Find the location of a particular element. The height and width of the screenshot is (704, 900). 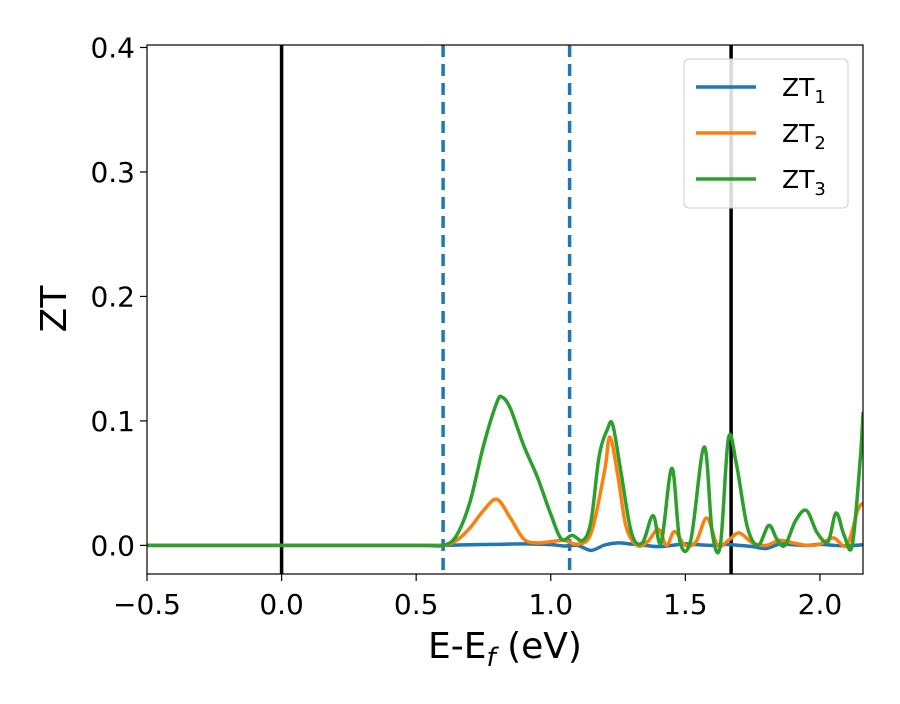

y-axis: 0.0 0.1 0.2 0.3 0.4 is located at coordinates (118, 296).